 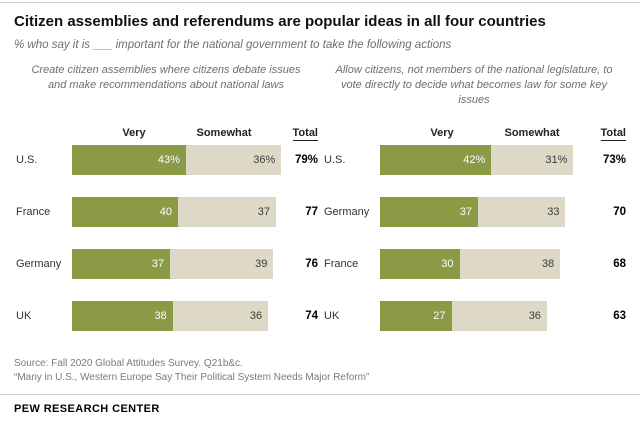 I want to click on bar-row: Germany 37 39 76, so click(x=166, y=264).